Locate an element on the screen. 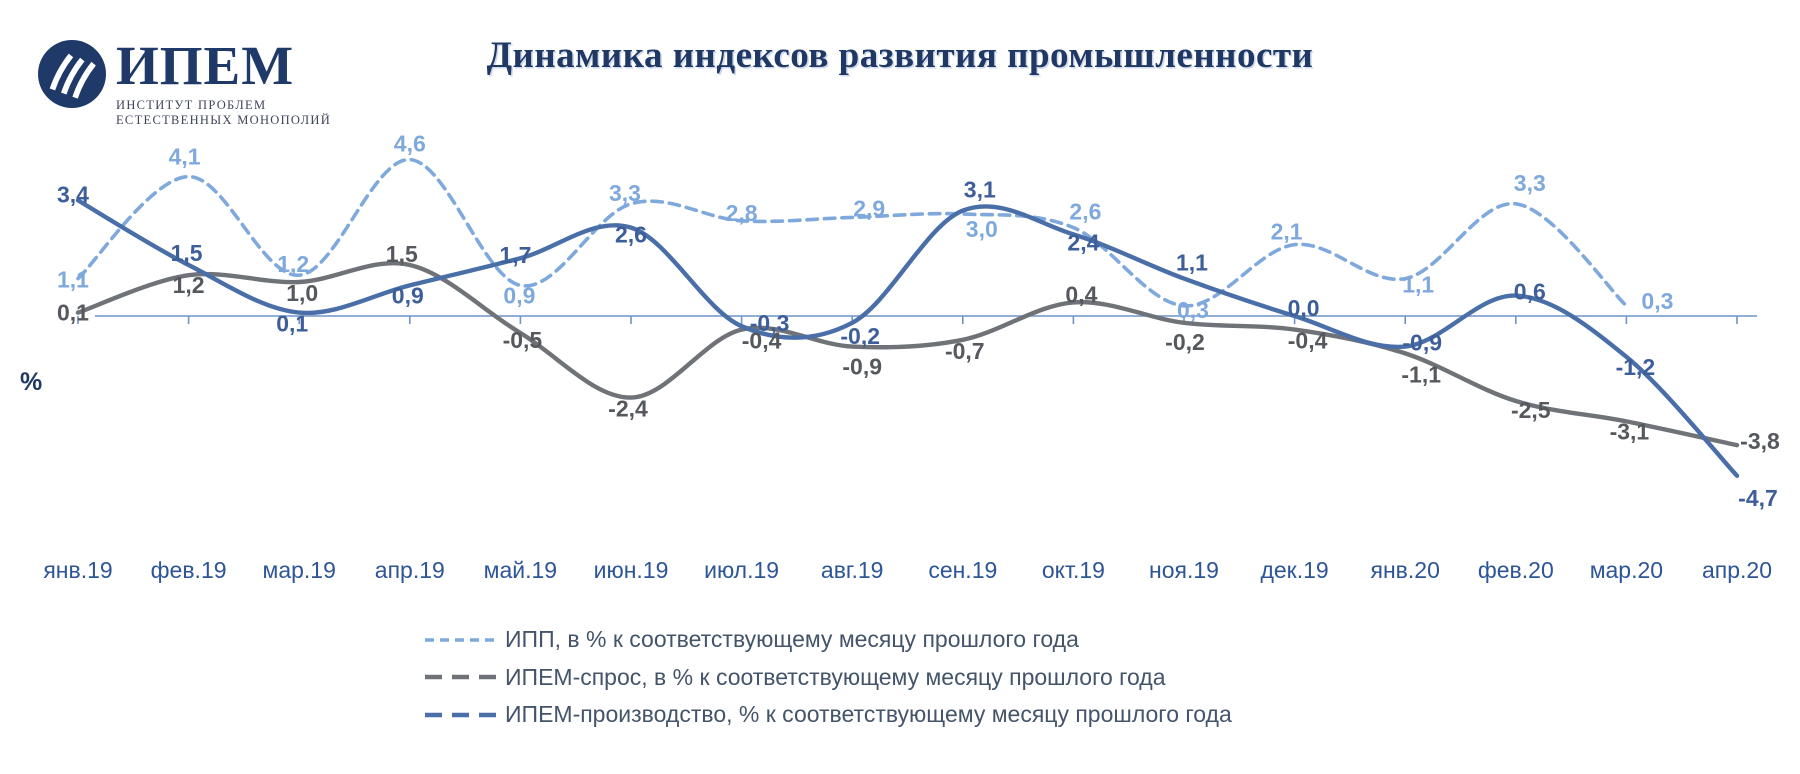 Image resolution: width=1800 pixels, height=774 pixels. data-label: 0,0 is located at coordinates (1304, 308).